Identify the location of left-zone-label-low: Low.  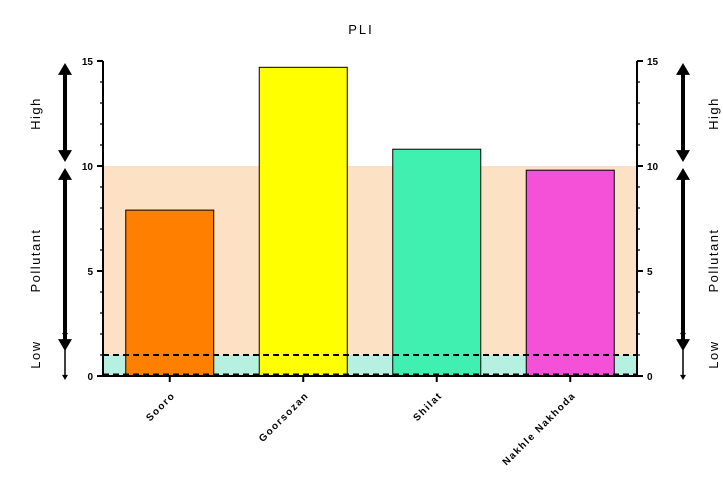
(35, 354).